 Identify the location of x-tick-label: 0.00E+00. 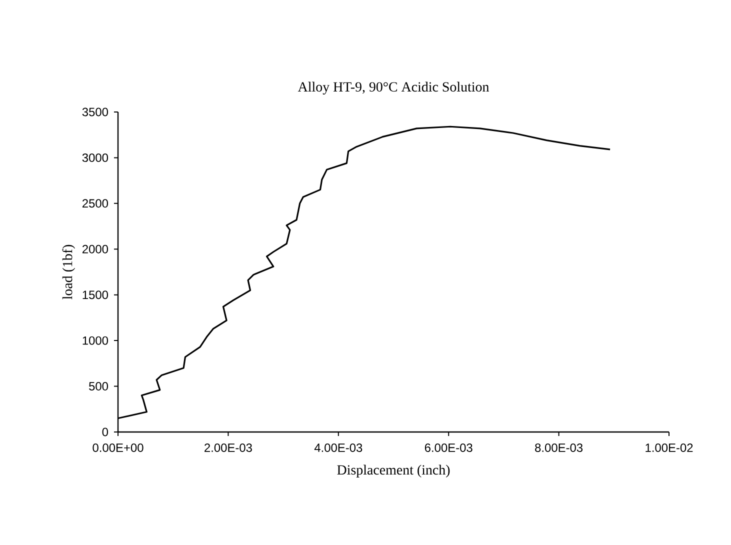
(118, 448).